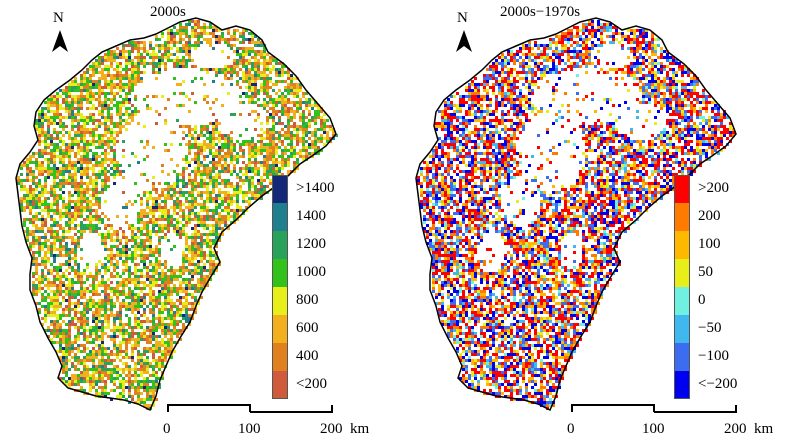 This screenshot has width=800, height=439. What do you see at coordinates (709, 216) in the screenshot?
I see `legend-label: 200` at bounding box center [709, 216].